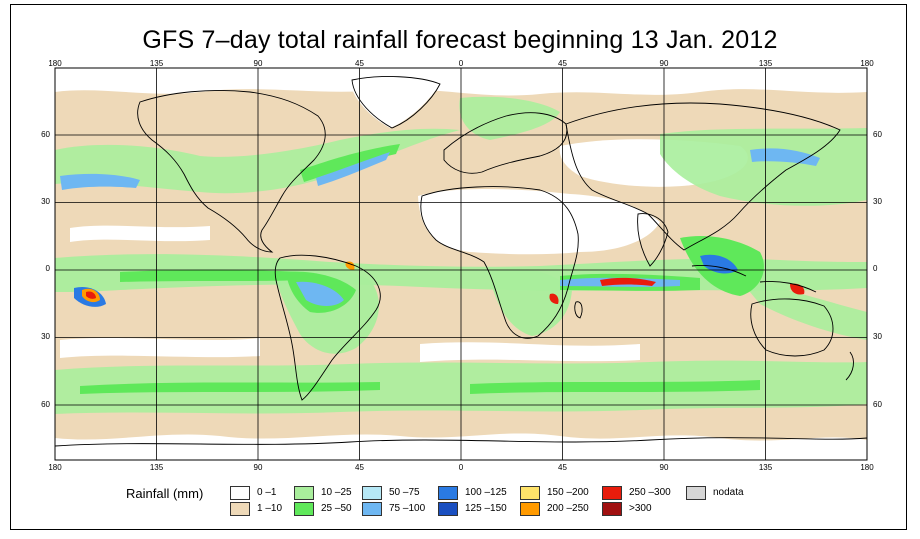 This screenshot has width=920, height=539. What do you see at coordinates (792, 327) in the screenshot?
I see `australia-outline` at bounding box center [792, 327].